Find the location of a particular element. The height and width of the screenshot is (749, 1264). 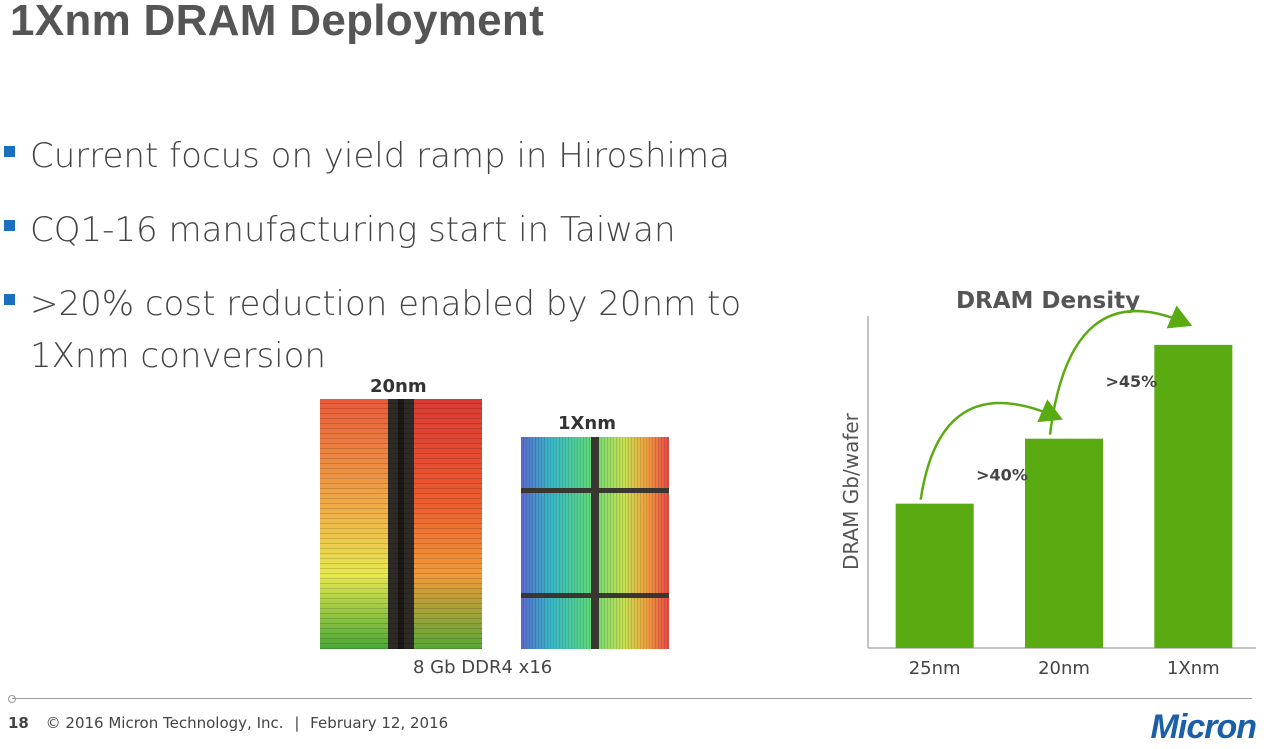

y-axis-label: DRAM Gb/wafer is located at coordinates (851, 491).